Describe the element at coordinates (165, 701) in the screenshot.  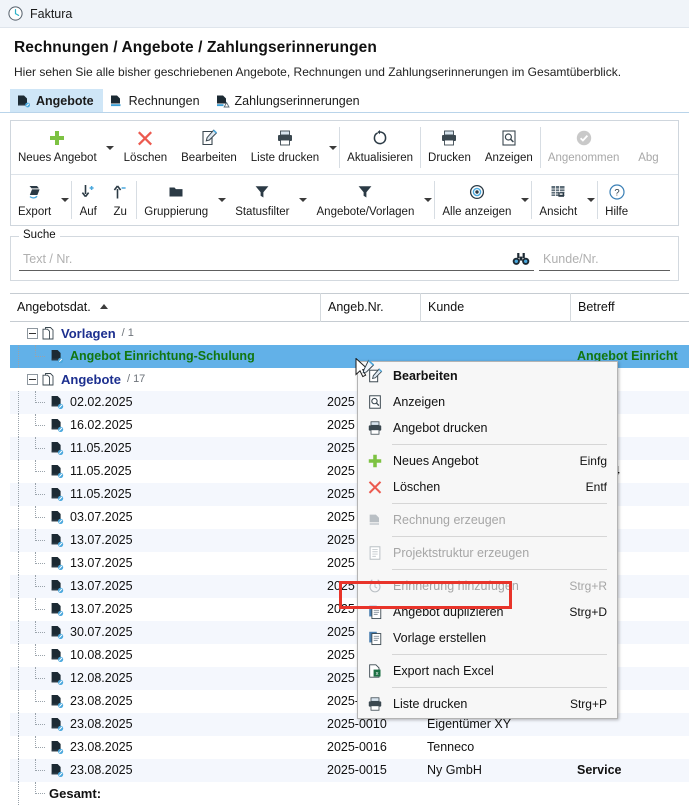
I see `row-cell-date: 23.08.2025` at that location.